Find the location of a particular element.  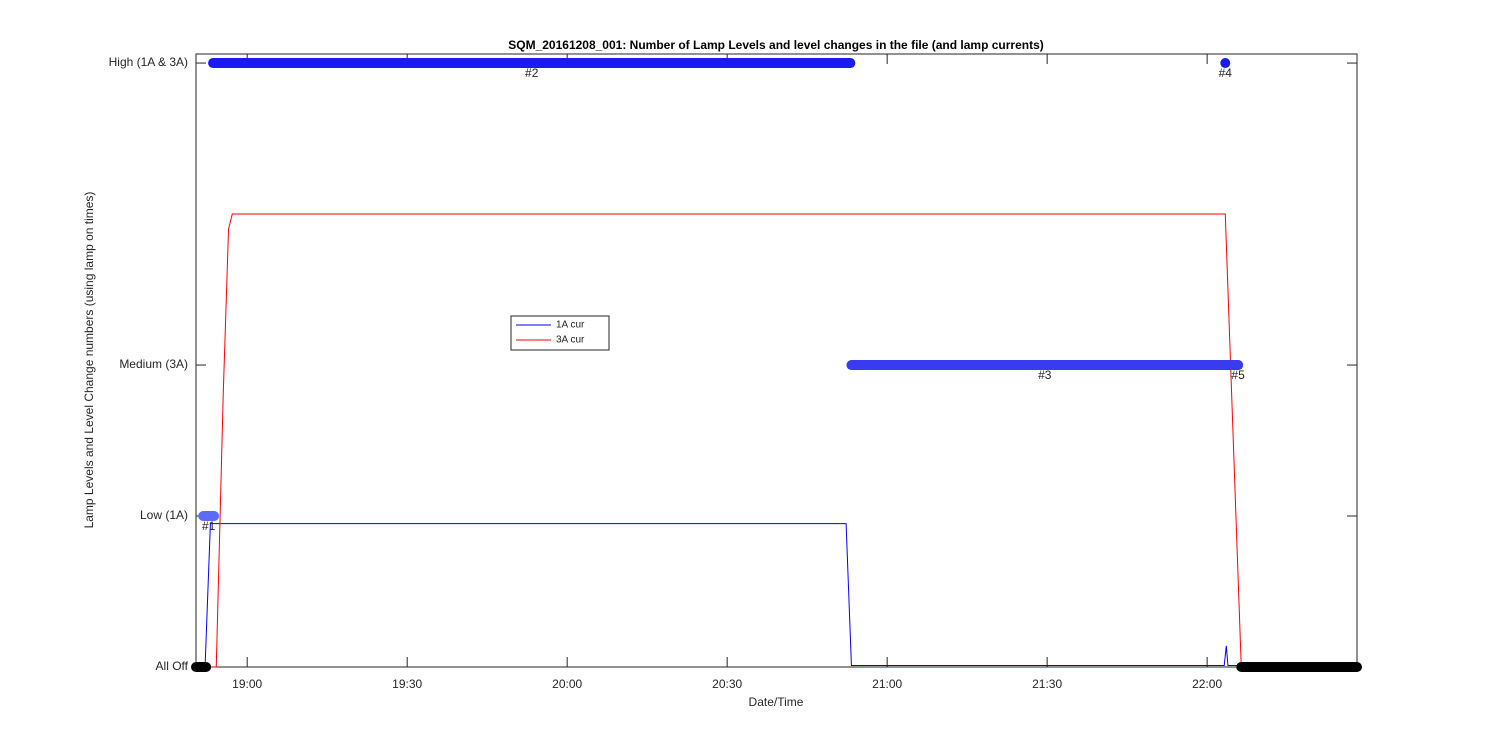

level-change-label: #2 is located at coordinates (532, 73).